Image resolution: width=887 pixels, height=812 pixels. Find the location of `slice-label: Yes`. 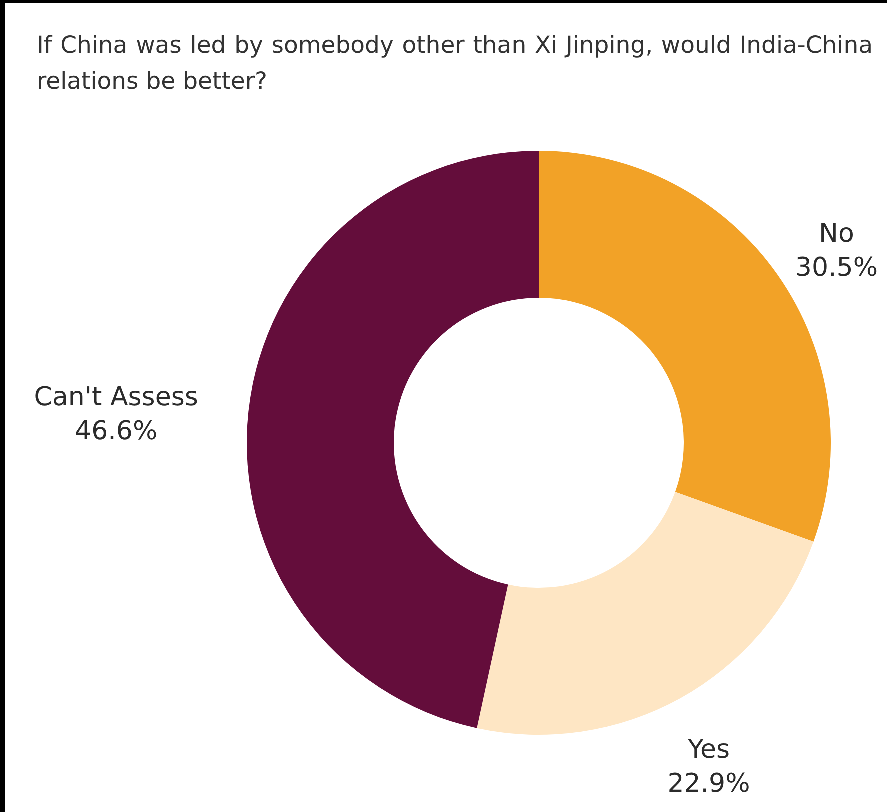

slice-label: Yes is located at coordinates (708, 749).